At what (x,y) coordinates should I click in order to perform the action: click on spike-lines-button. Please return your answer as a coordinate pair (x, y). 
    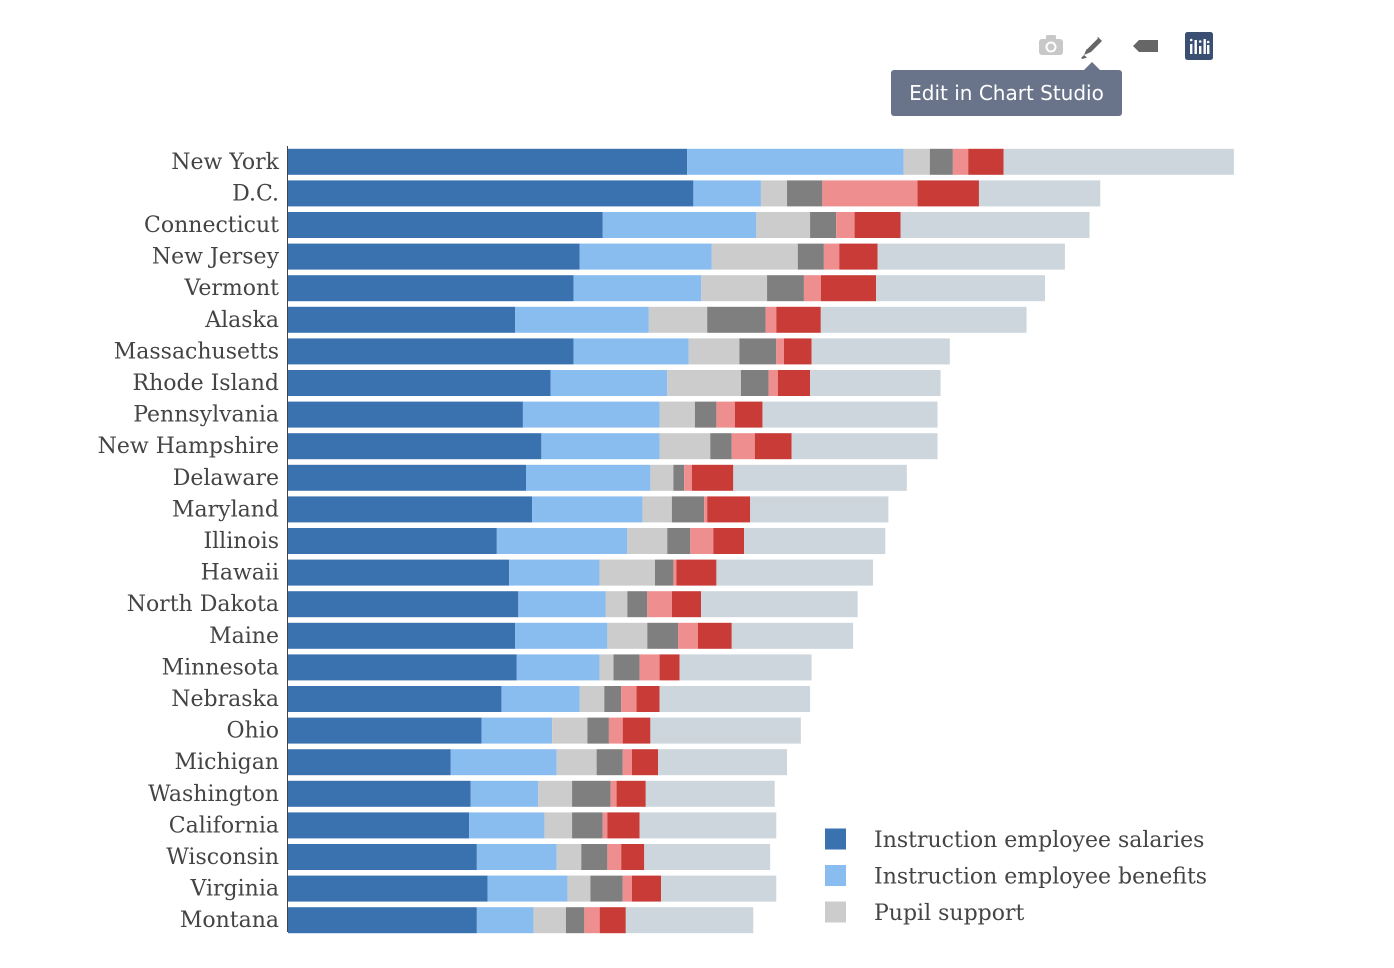
    Looking at the image, I should click on (1145, 46).